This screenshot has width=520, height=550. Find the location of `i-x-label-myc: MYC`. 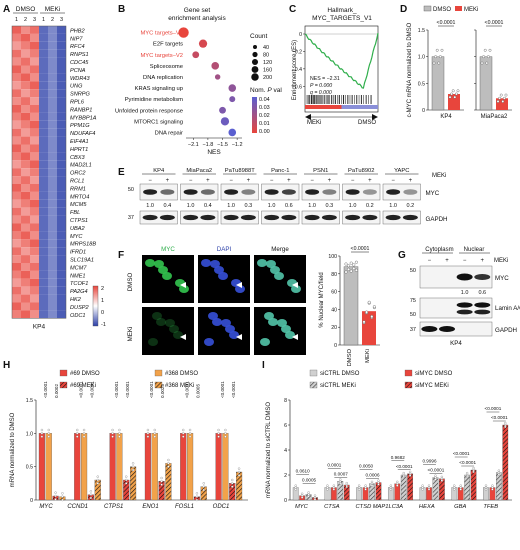

i-x-label-myc: MYC is located at coordinates (302, 507).